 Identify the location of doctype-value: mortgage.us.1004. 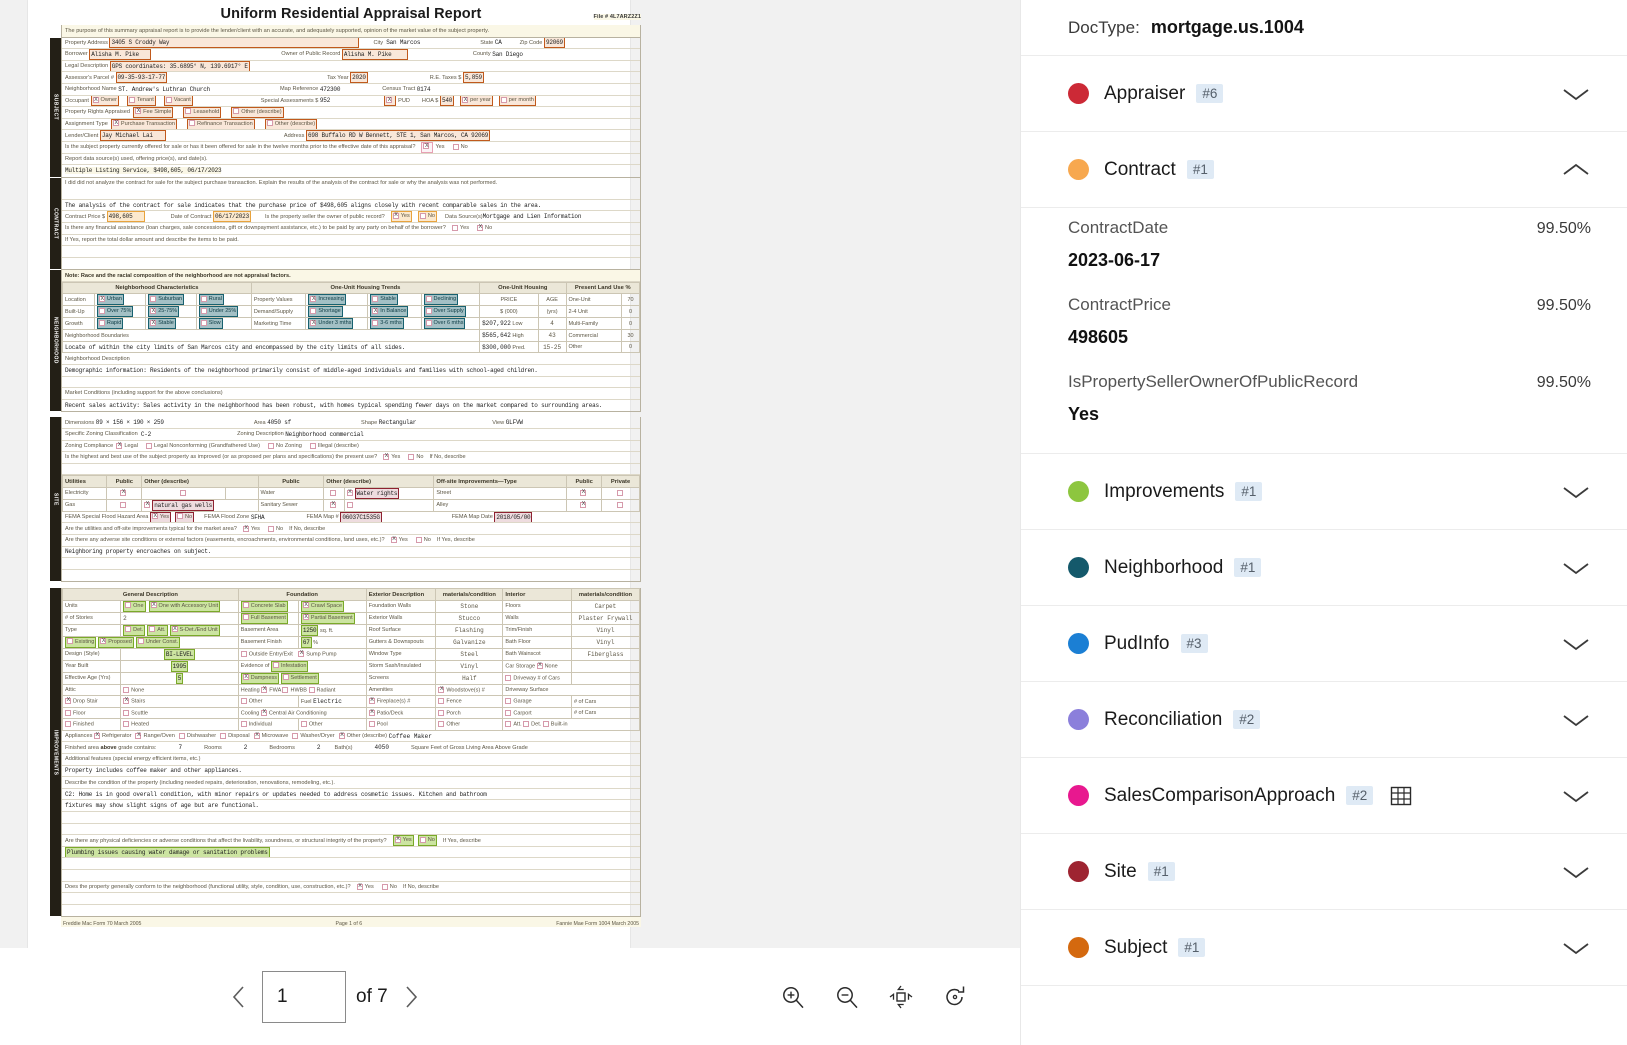
(1227, 27).